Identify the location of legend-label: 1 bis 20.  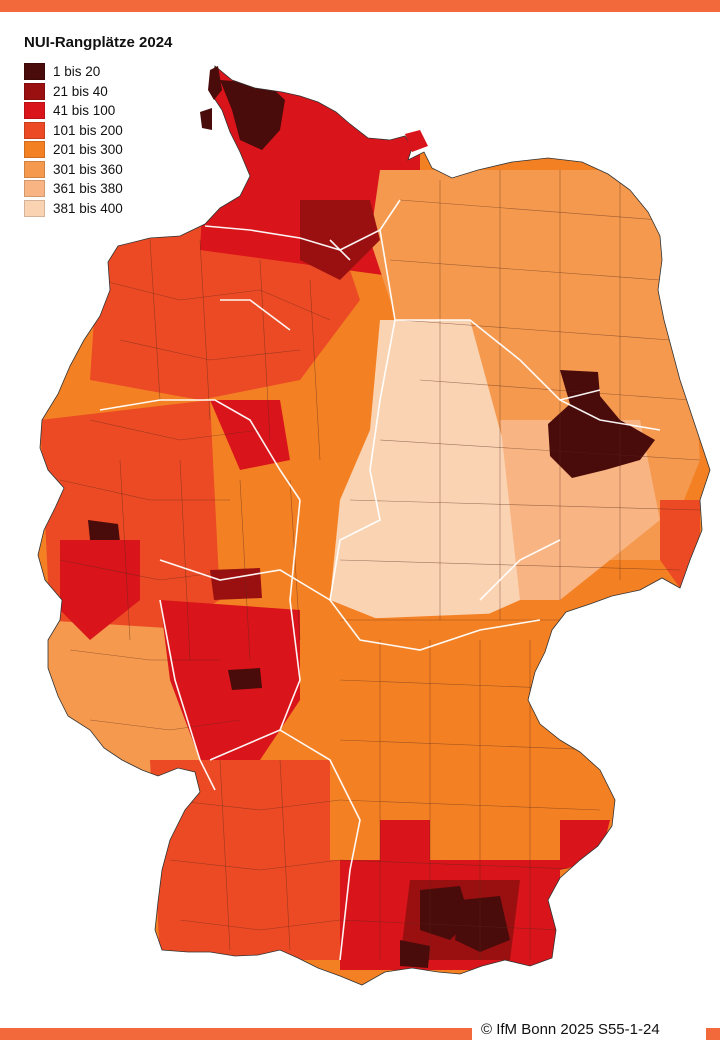
(77, 72).